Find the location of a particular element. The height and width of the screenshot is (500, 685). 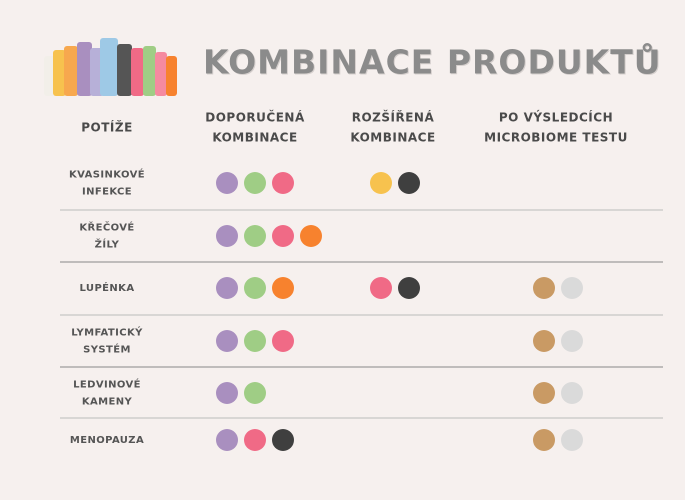

row-label: KAMENY is located at coordinates (107, 402).